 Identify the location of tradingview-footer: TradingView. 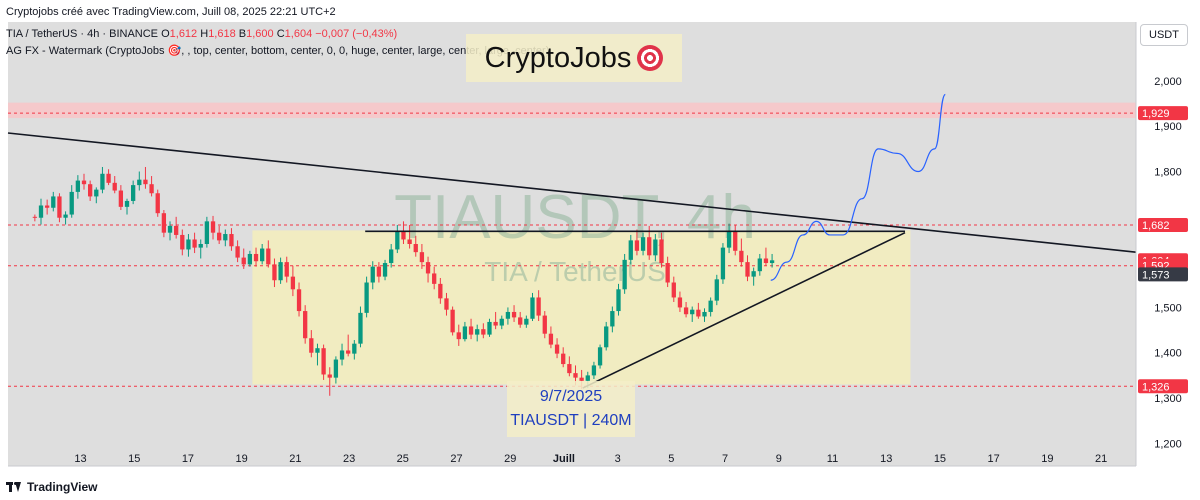
(51, 487).